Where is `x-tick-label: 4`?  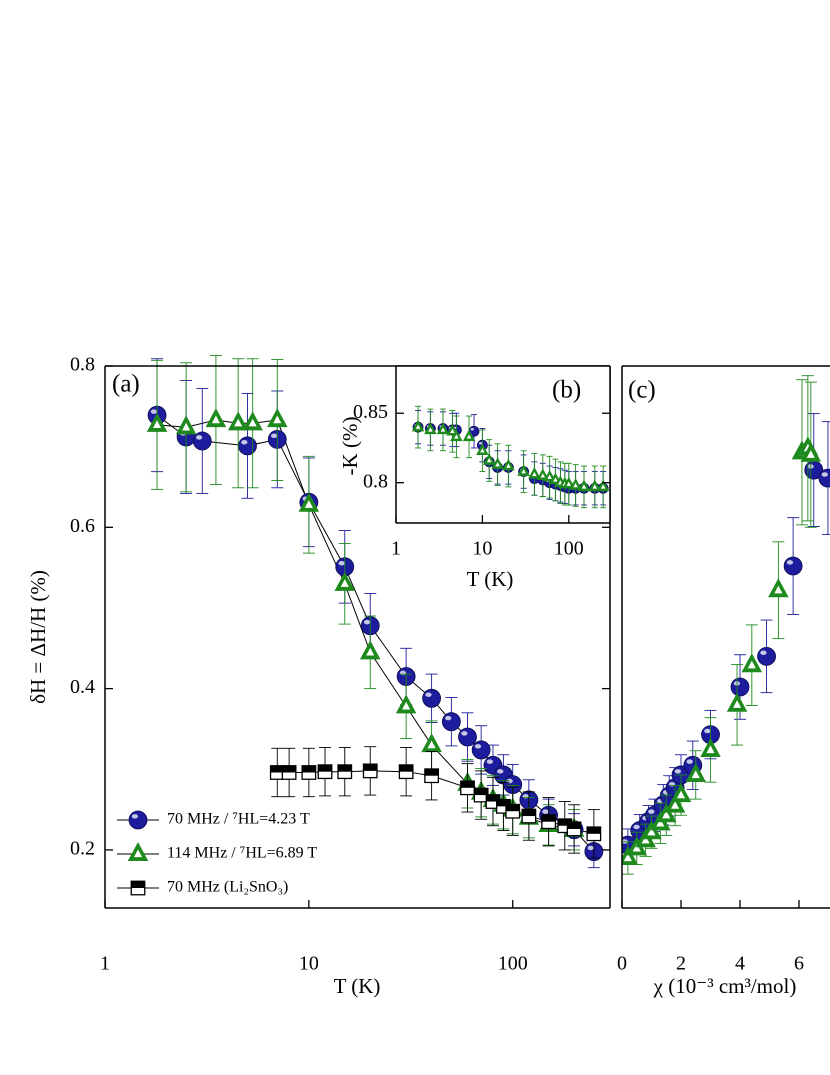 x-tick-label: 4 is located at coordinates (740, 964).